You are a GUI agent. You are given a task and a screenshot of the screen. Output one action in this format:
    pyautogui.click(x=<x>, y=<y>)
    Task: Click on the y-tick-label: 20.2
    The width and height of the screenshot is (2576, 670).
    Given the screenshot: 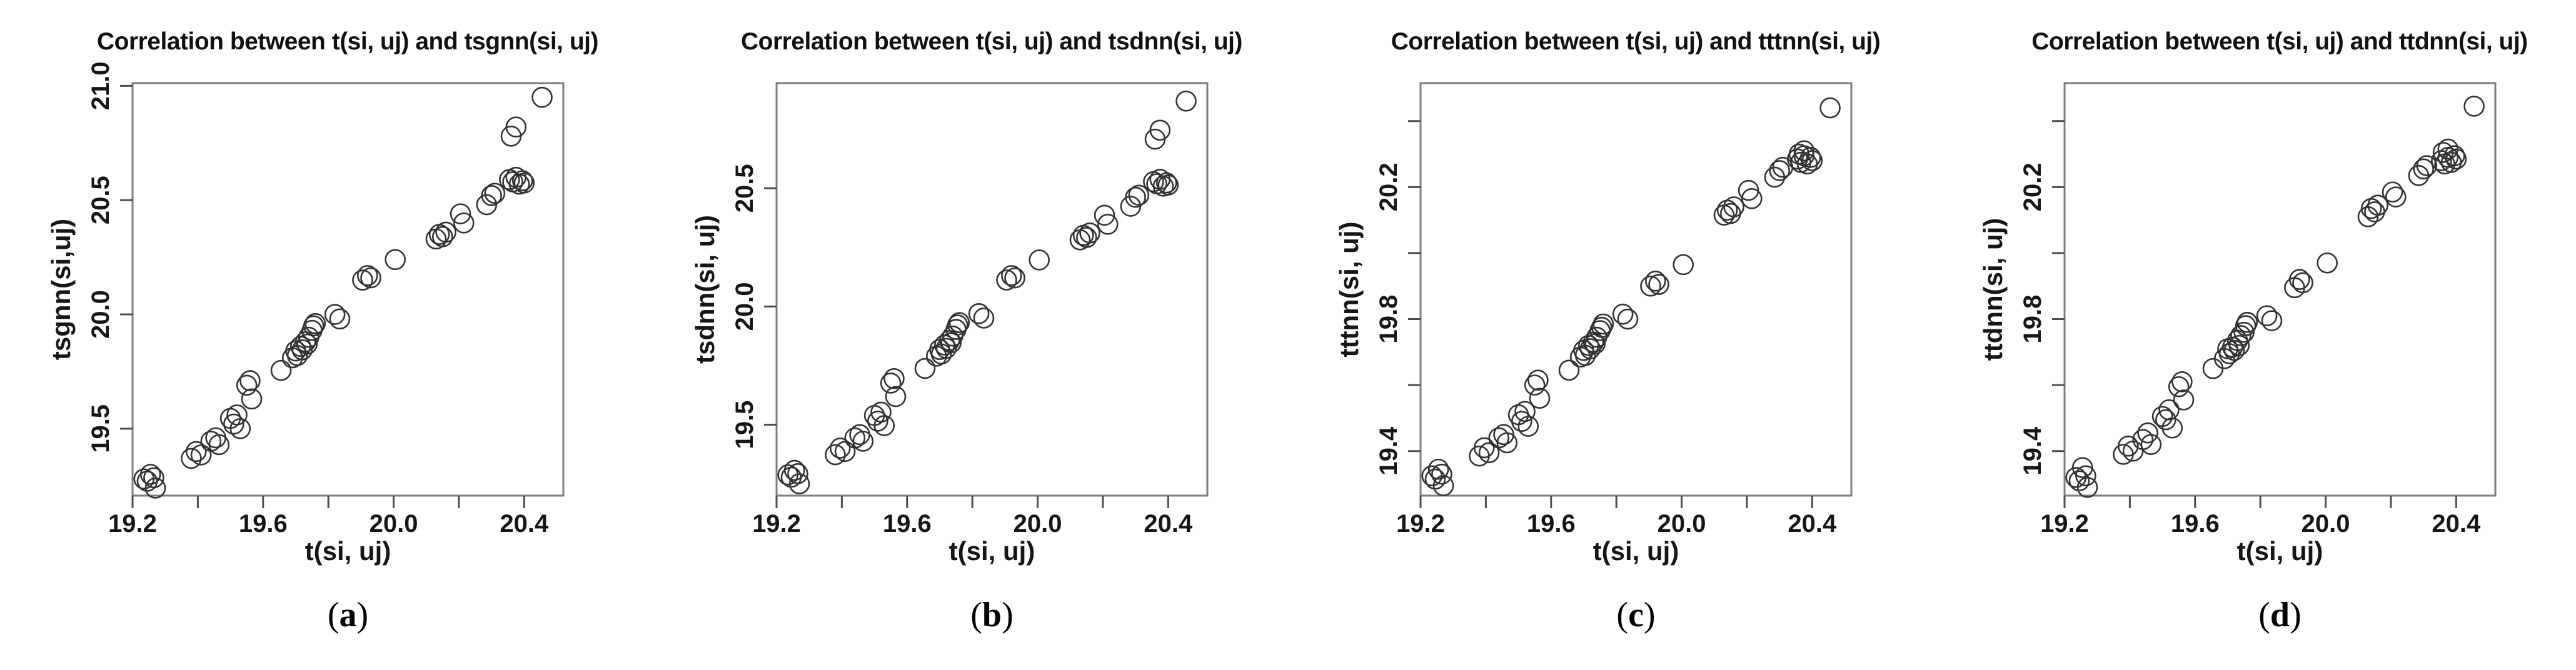 What is the action you would take?
    pyautogui.click(x=1388, y=187)
    